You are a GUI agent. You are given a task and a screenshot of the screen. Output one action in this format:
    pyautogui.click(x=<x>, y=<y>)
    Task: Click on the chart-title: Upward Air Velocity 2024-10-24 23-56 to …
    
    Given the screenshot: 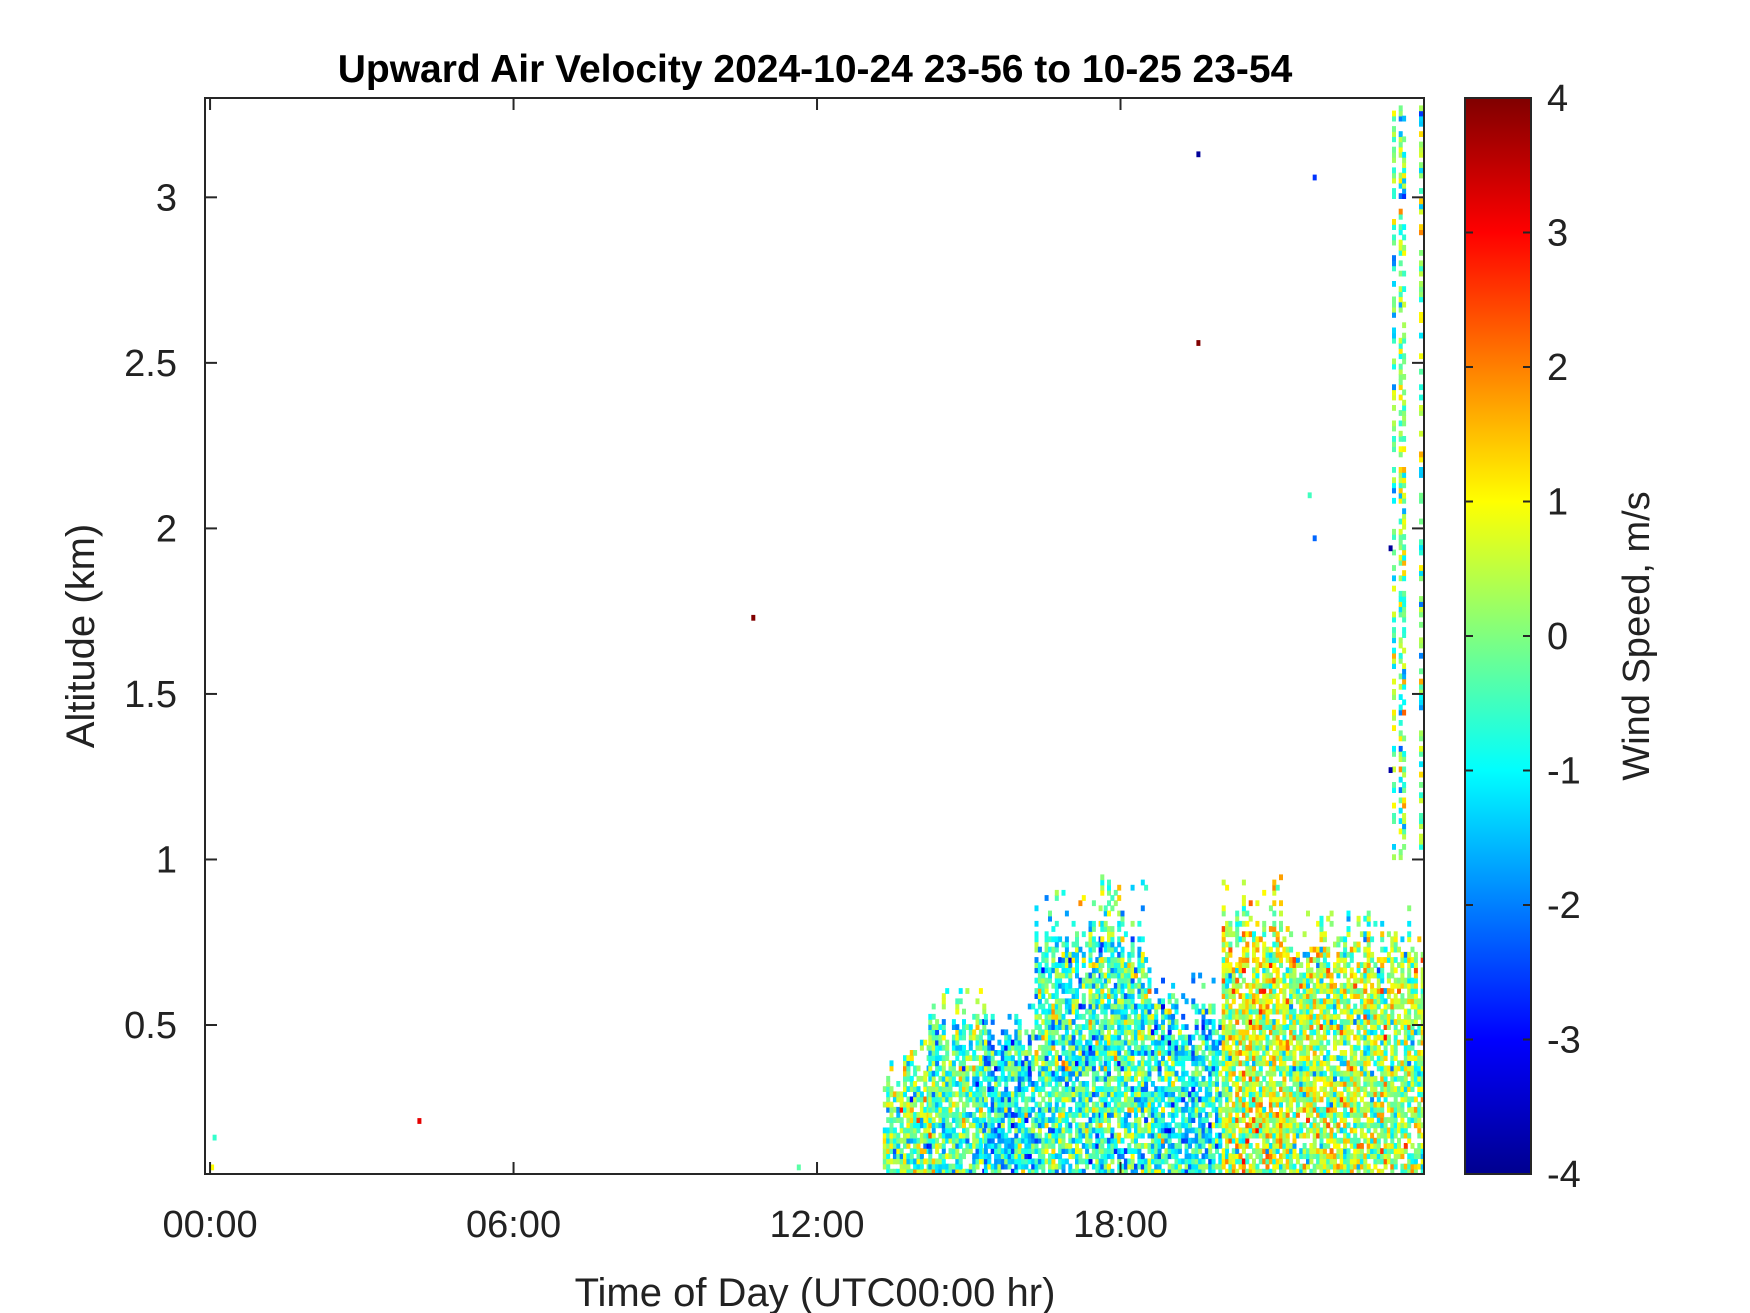 What is the action you would take?
    pyautogui.click(x=815, y=69)
    